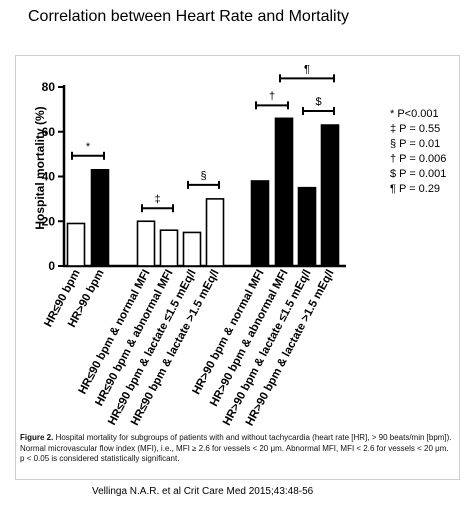 Image resolution: width=474 pixels, height=518 pixels. What do you see at coordinates (49, 132) in the screenshot?
I see `y-tick-label: 60` at bounding box center [49, 132].